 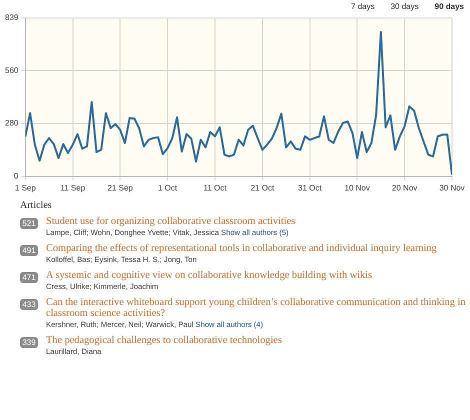 What do you see at coordinates (171, 221) in the screenshot?
I see `text: Student use for organizing collaborative classroom activities` at bounding box center [171, 221].